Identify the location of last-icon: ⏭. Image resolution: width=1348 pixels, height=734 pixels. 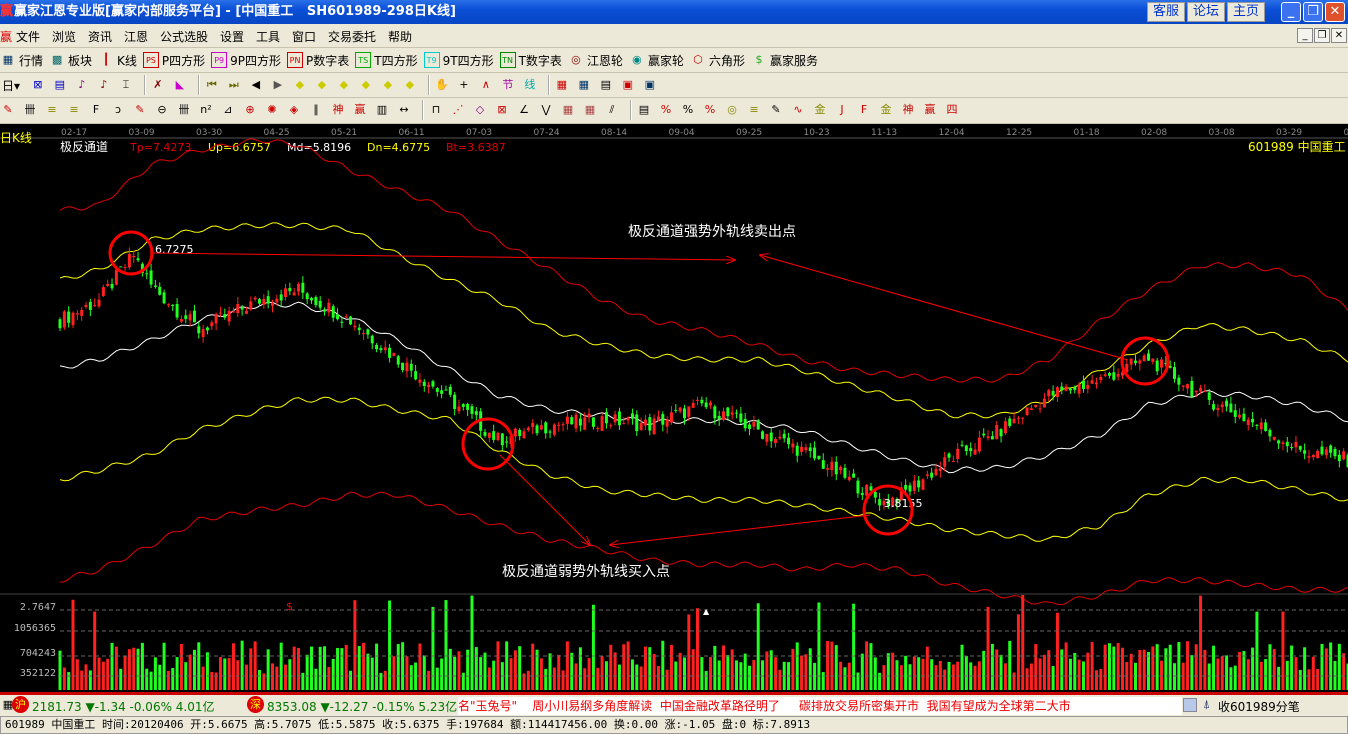
(233, 84).